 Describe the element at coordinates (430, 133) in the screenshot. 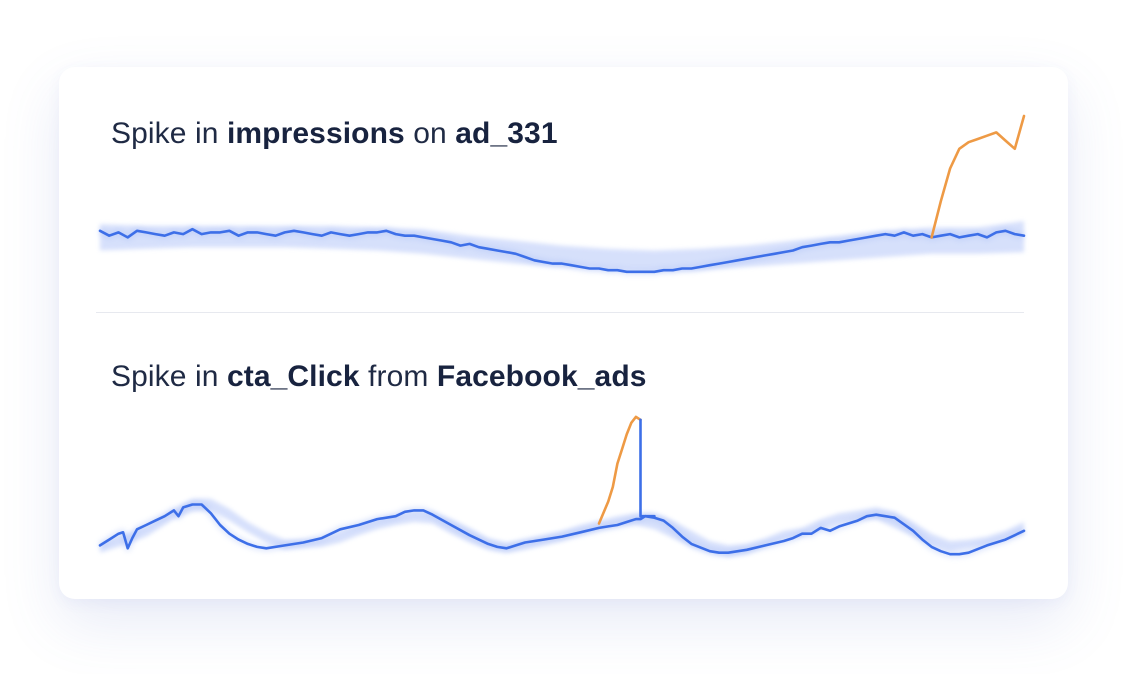

I see `title-joiner: on` at that location.